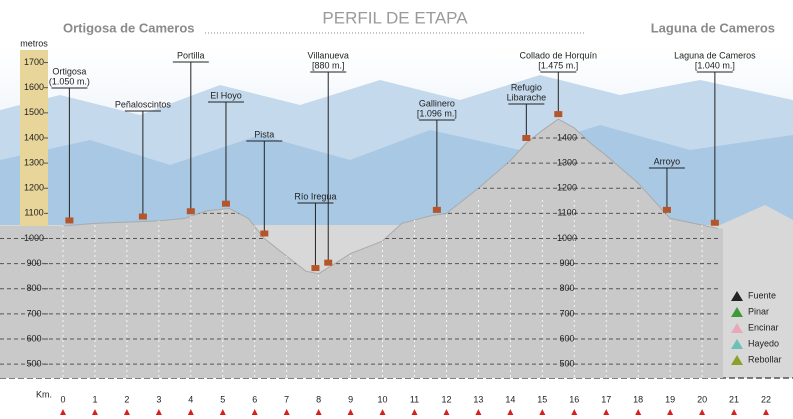  Describe the element at coordinates (542, 399) in the screenshot. I see `x-tick-label: 15` at that location.